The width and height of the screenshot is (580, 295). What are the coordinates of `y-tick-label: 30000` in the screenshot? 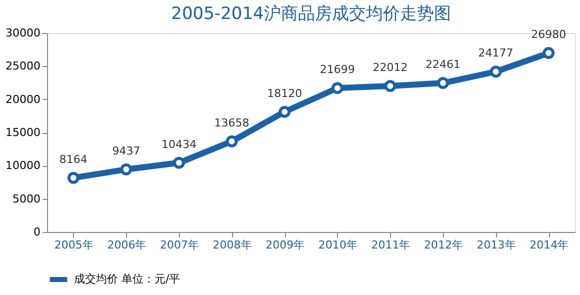 It's located at (23, 33).